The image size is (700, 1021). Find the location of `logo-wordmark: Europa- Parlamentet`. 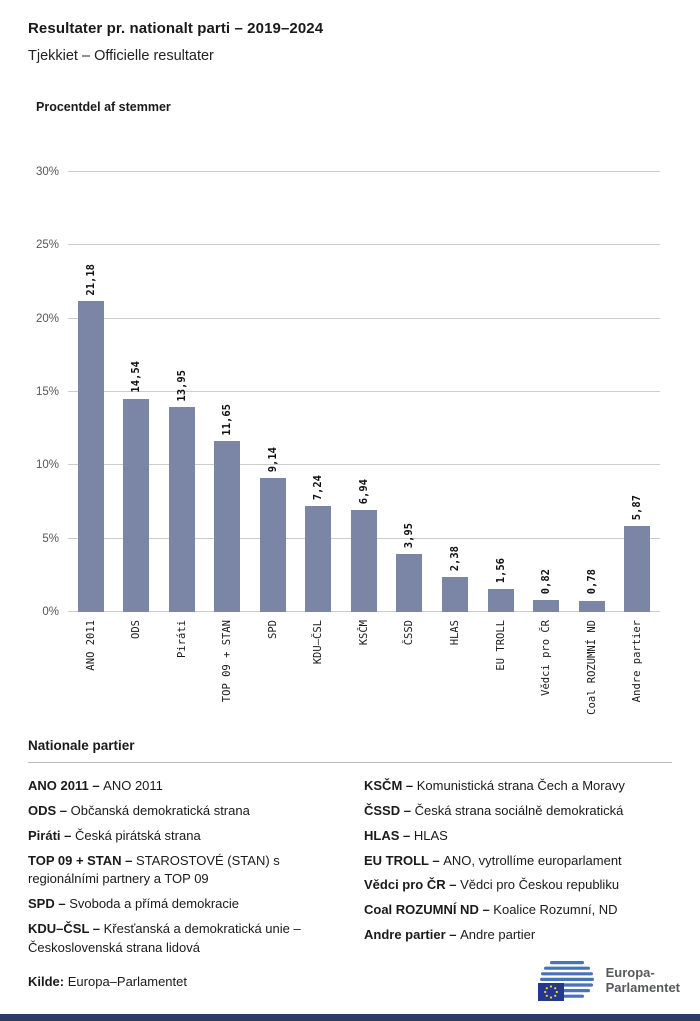

logo-wordmark: Europa- Parlamentet is located at coordinates (642, 980).